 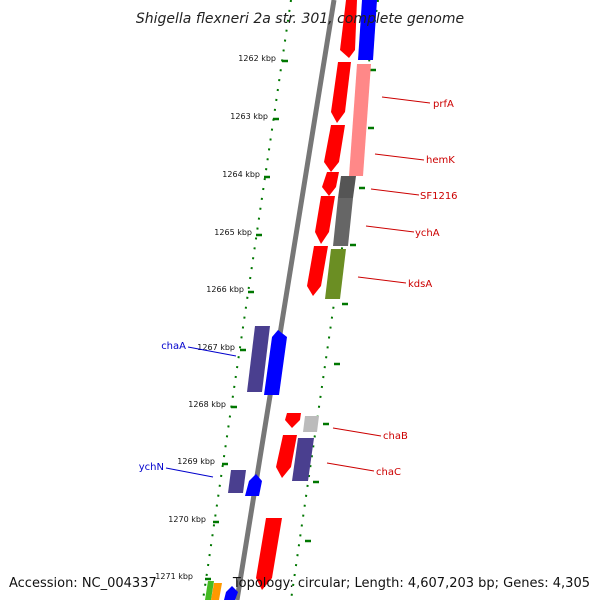 What do you see at coordinates (246, 463) in the screenshot?
I see `reverse-genes` at bounding box center [246, 463].